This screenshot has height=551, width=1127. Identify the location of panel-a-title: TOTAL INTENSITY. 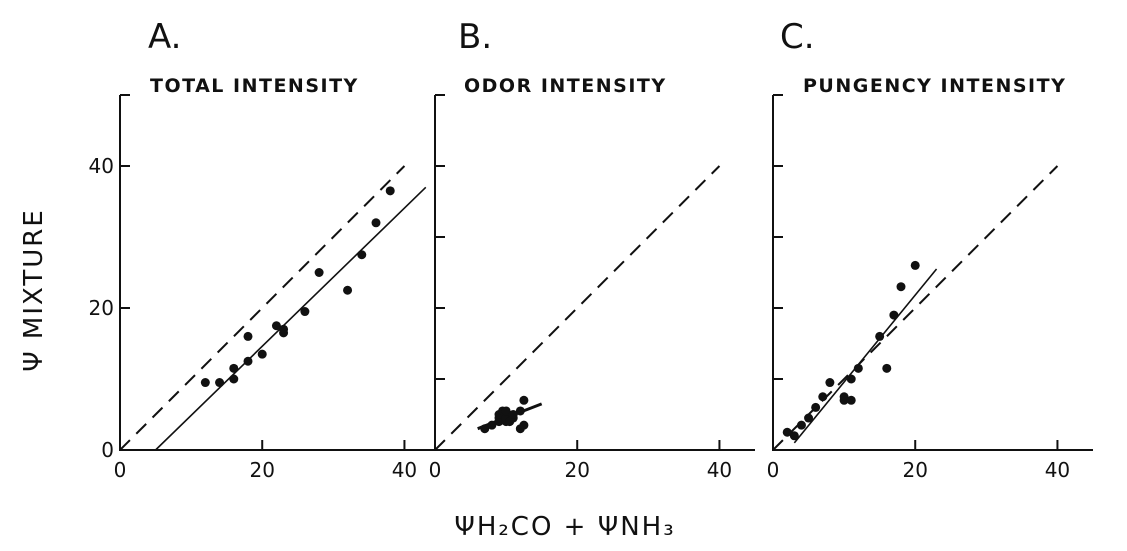
(254, 86).